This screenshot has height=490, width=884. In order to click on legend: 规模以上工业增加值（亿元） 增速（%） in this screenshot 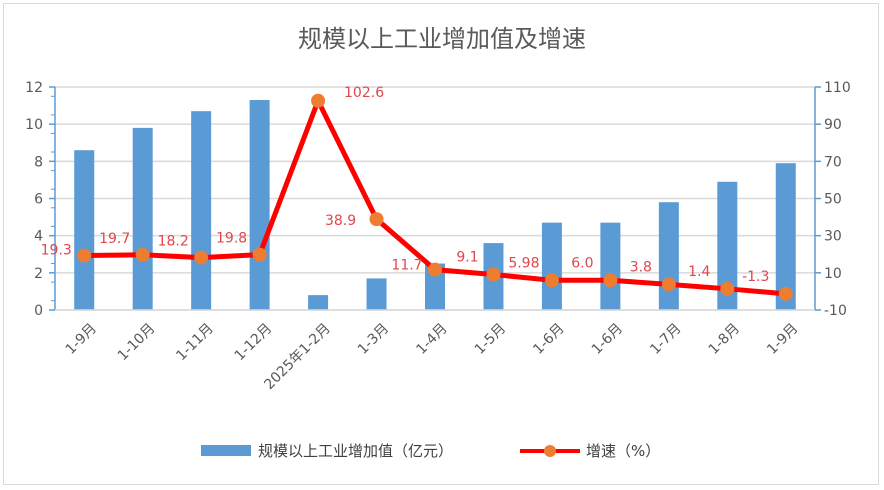, I will do `click(430, 451)`.